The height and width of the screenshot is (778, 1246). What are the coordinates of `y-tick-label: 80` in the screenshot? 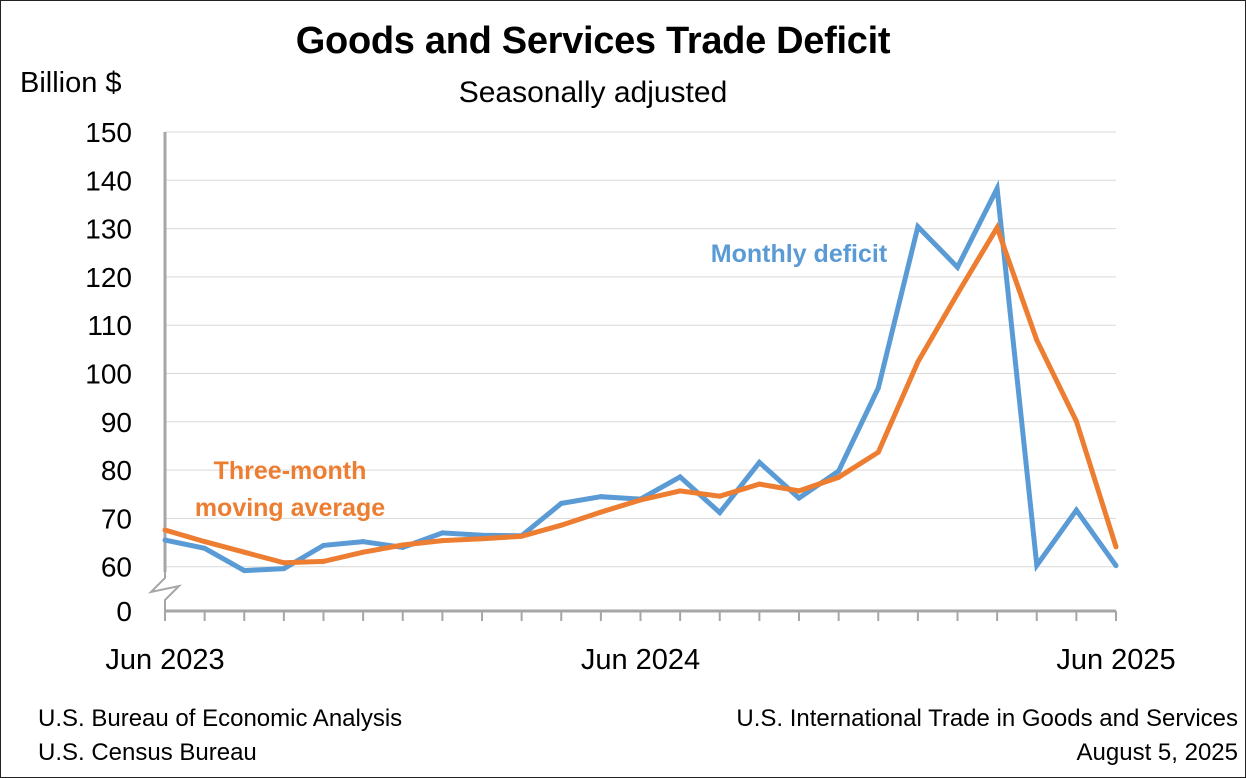 It's located at (116, 470).